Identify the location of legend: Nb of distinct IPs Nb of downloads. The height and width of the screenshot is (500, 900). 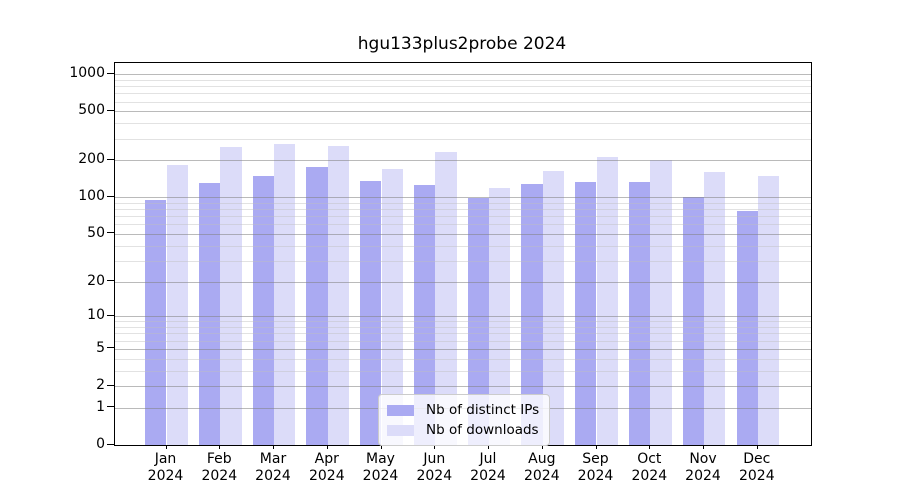
(464, 420).